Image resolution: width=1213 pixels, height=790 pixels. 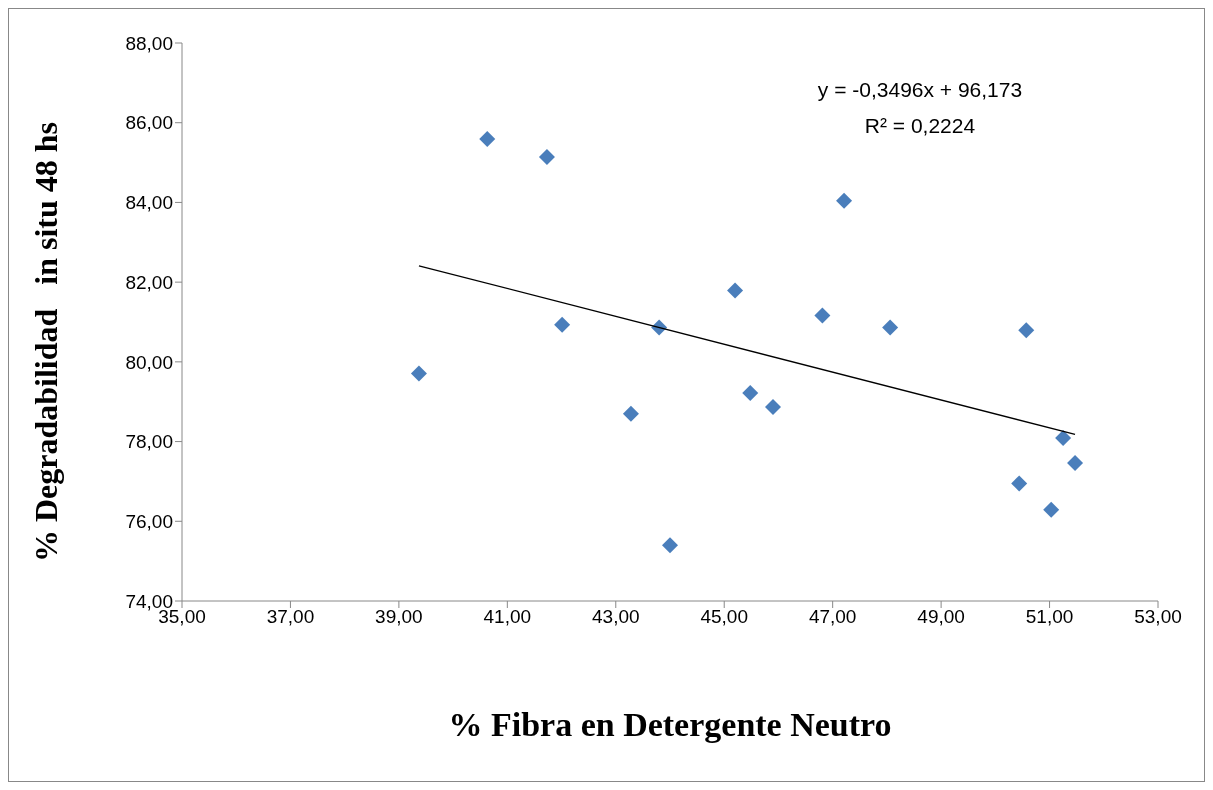 I want to click on x-tick-label: 39,00, so click(x=399, y=617).